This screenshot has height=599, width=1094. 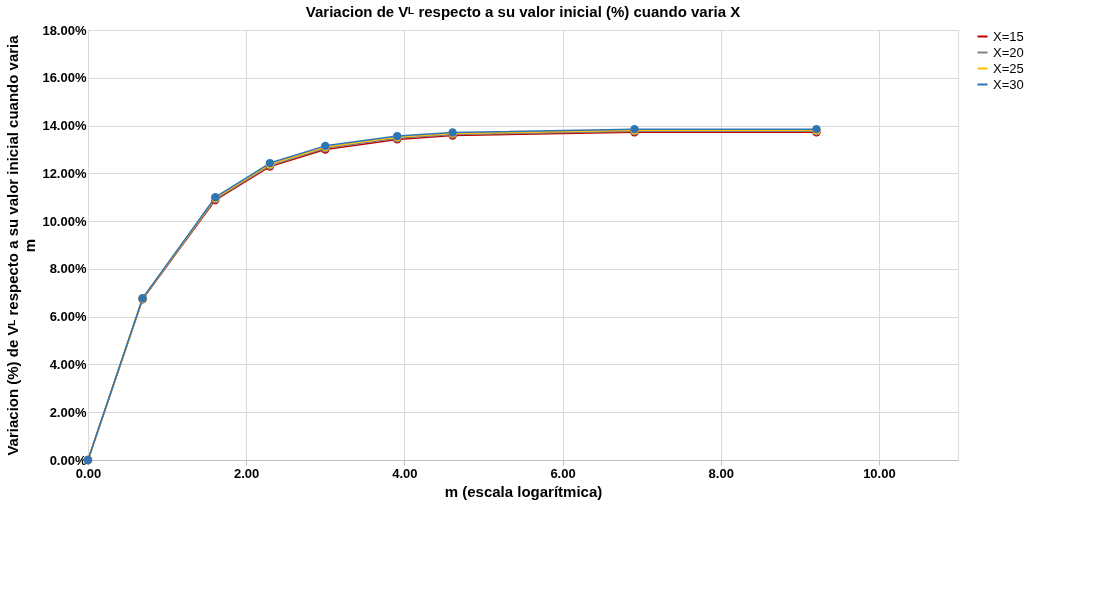 What do you see at coordinates (68, 269) in the screenshot?
I see `y-tick-label: 8.00%` at bounding box center [68, 269].